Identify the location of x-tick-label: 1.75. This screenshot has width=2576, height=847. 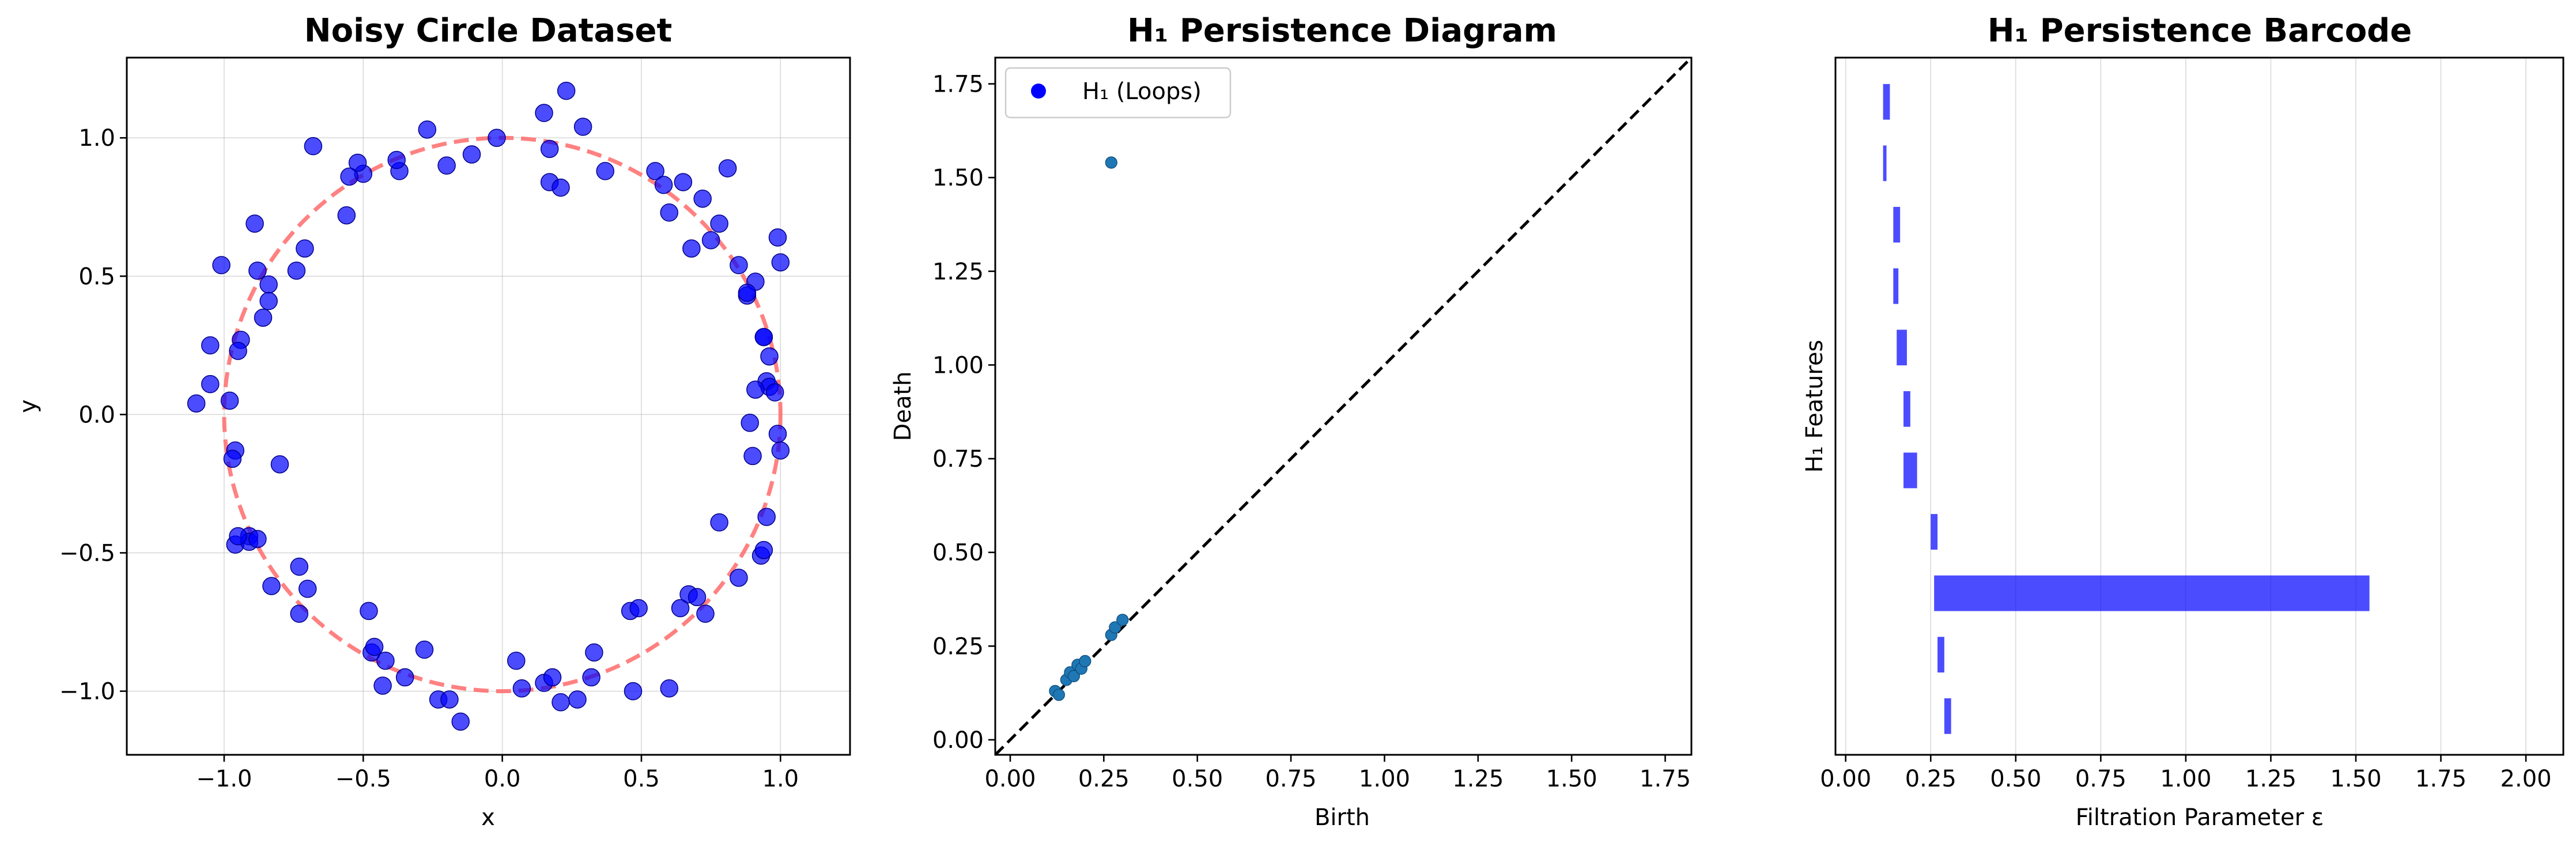
(1665, 779).